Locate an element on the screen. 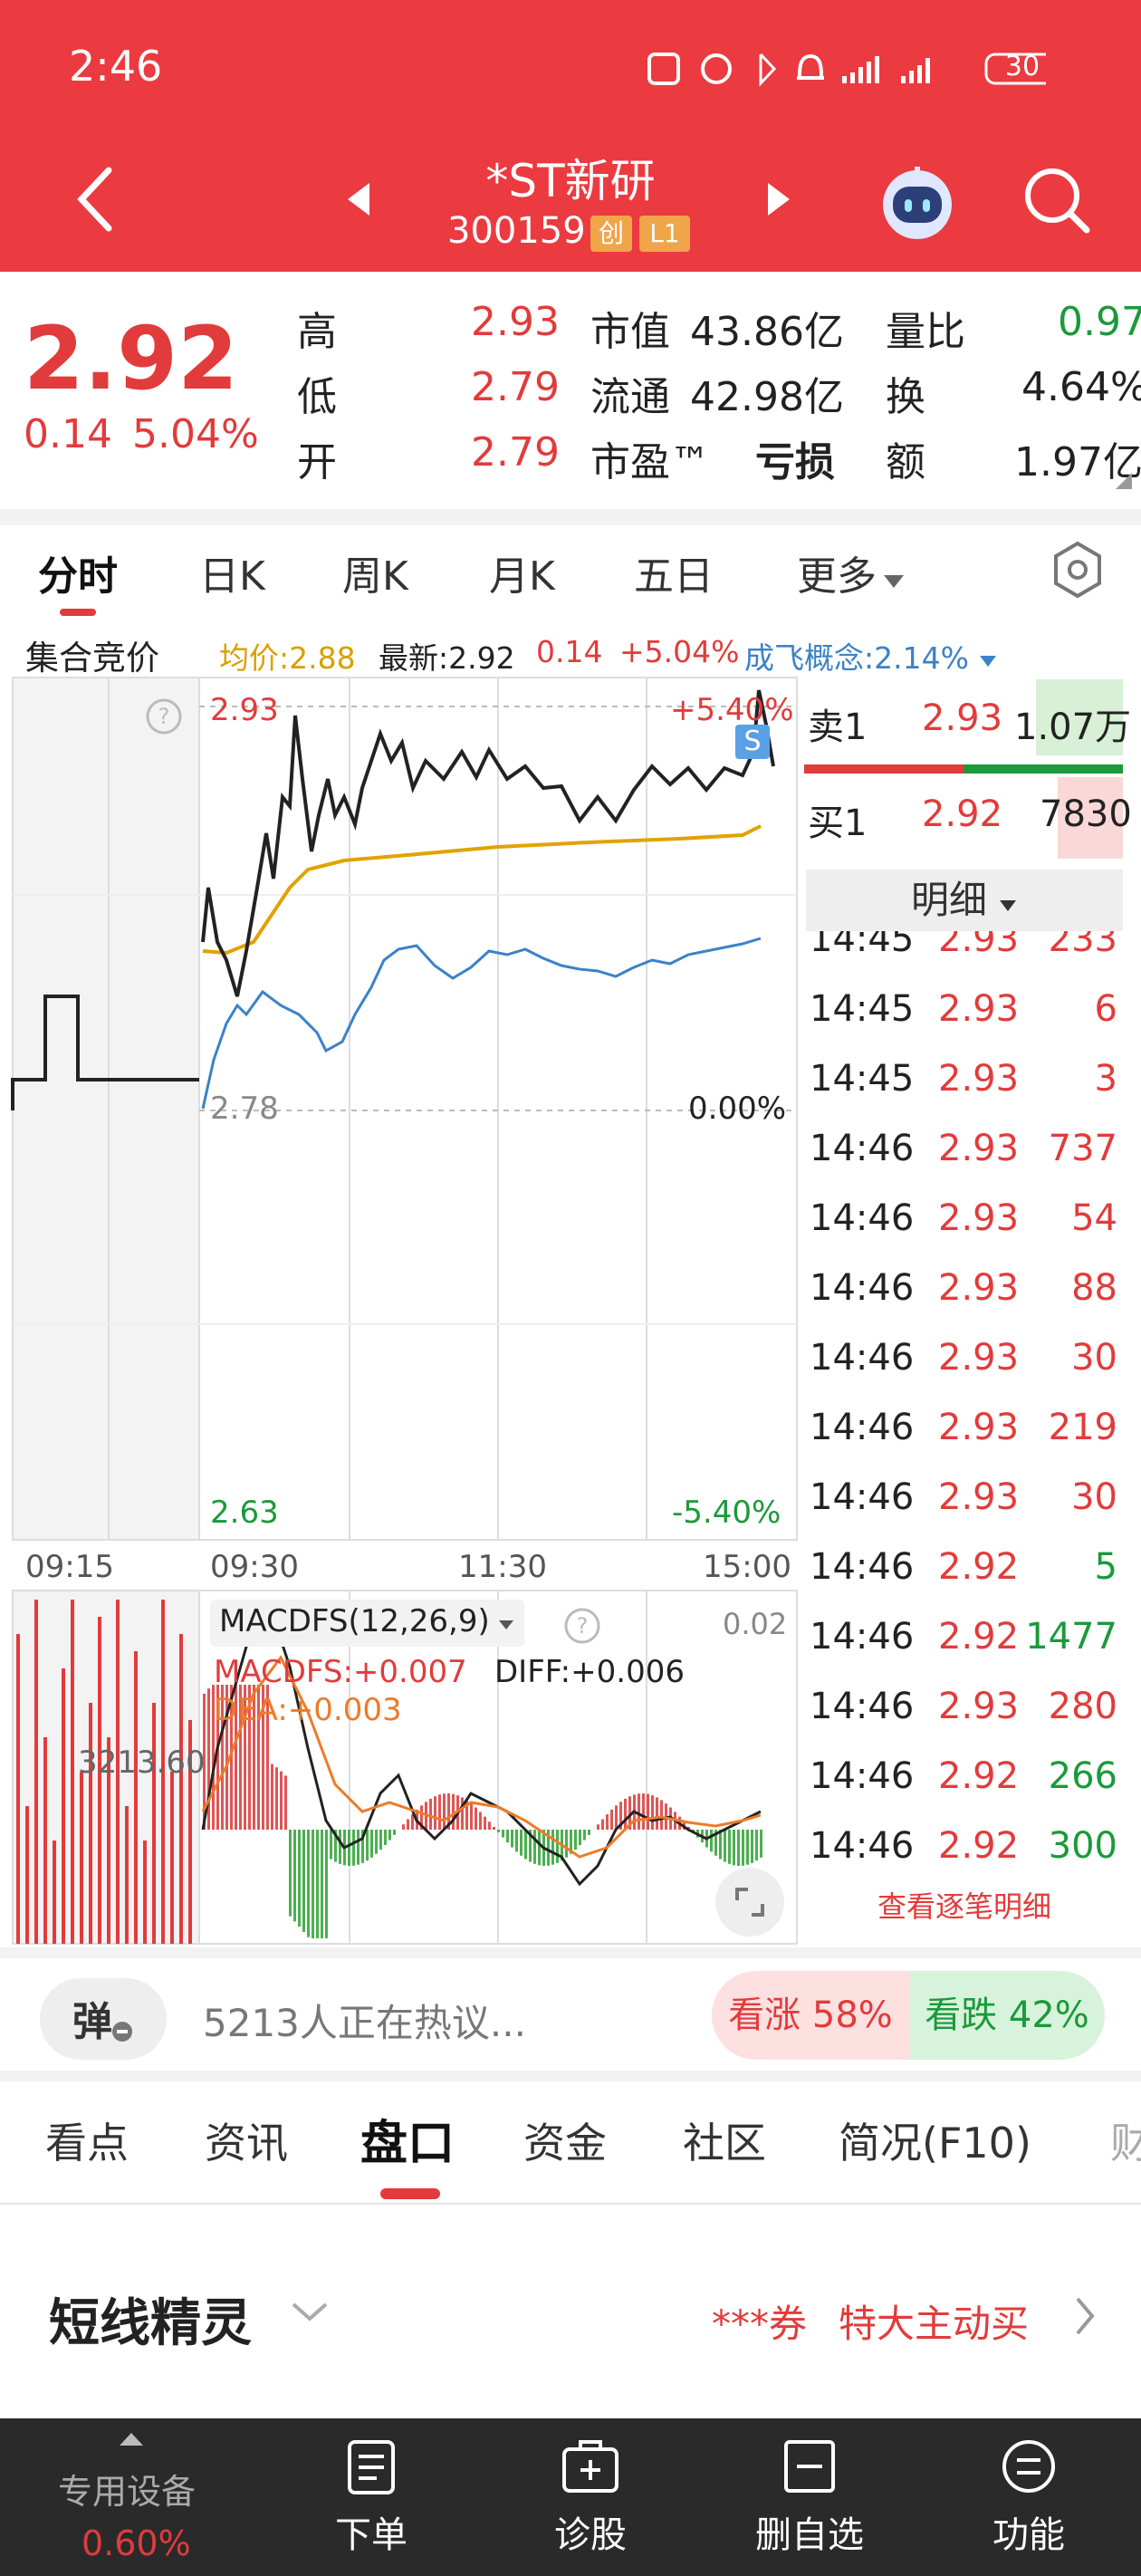  trade-row: 14:46 2.93 219 is located at coordinates (965, 1431).